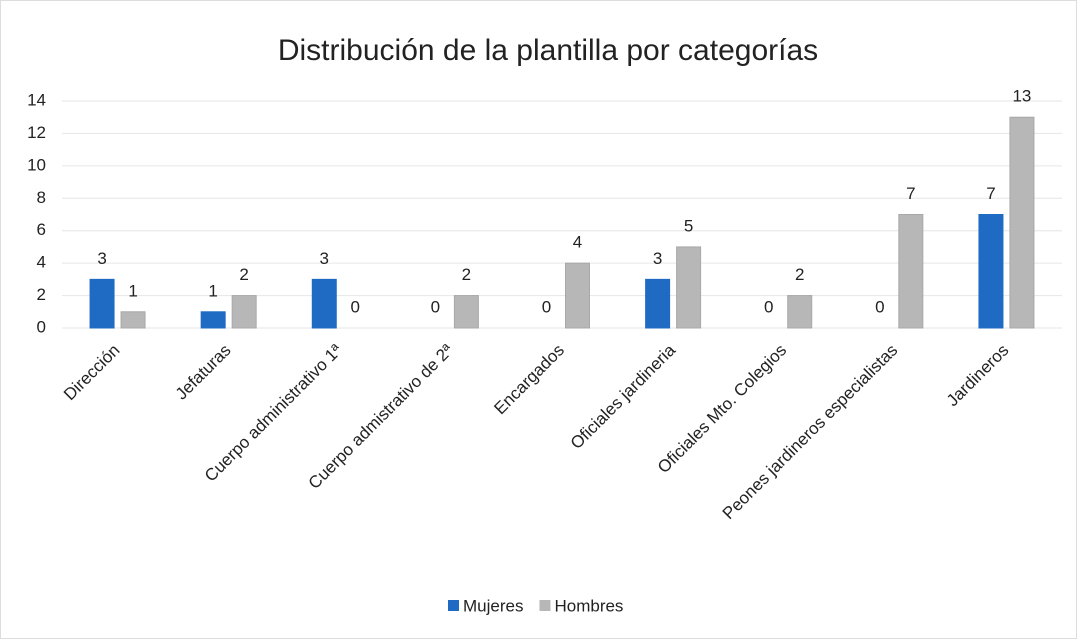  Describe the element at coordinates (577, 242) in the screenshot. I see `data-label: 4` at that location.